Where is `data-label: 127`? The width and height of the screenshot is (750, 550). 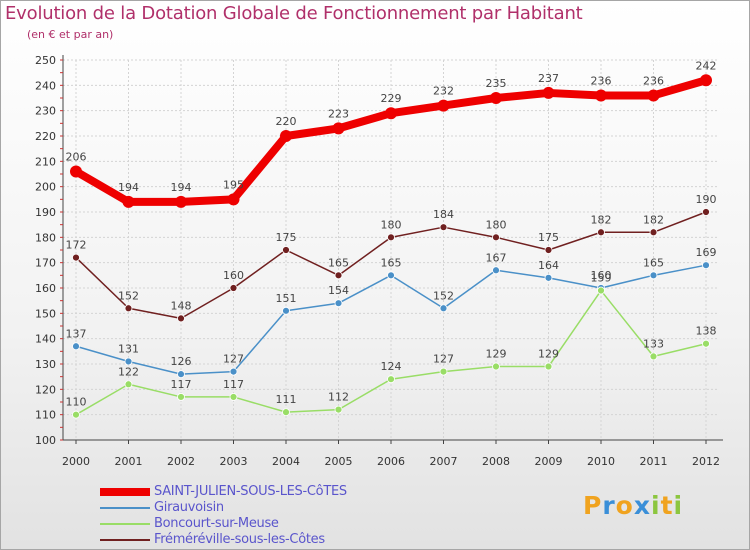 data-label: 127 is located at coordinates (233, 359).